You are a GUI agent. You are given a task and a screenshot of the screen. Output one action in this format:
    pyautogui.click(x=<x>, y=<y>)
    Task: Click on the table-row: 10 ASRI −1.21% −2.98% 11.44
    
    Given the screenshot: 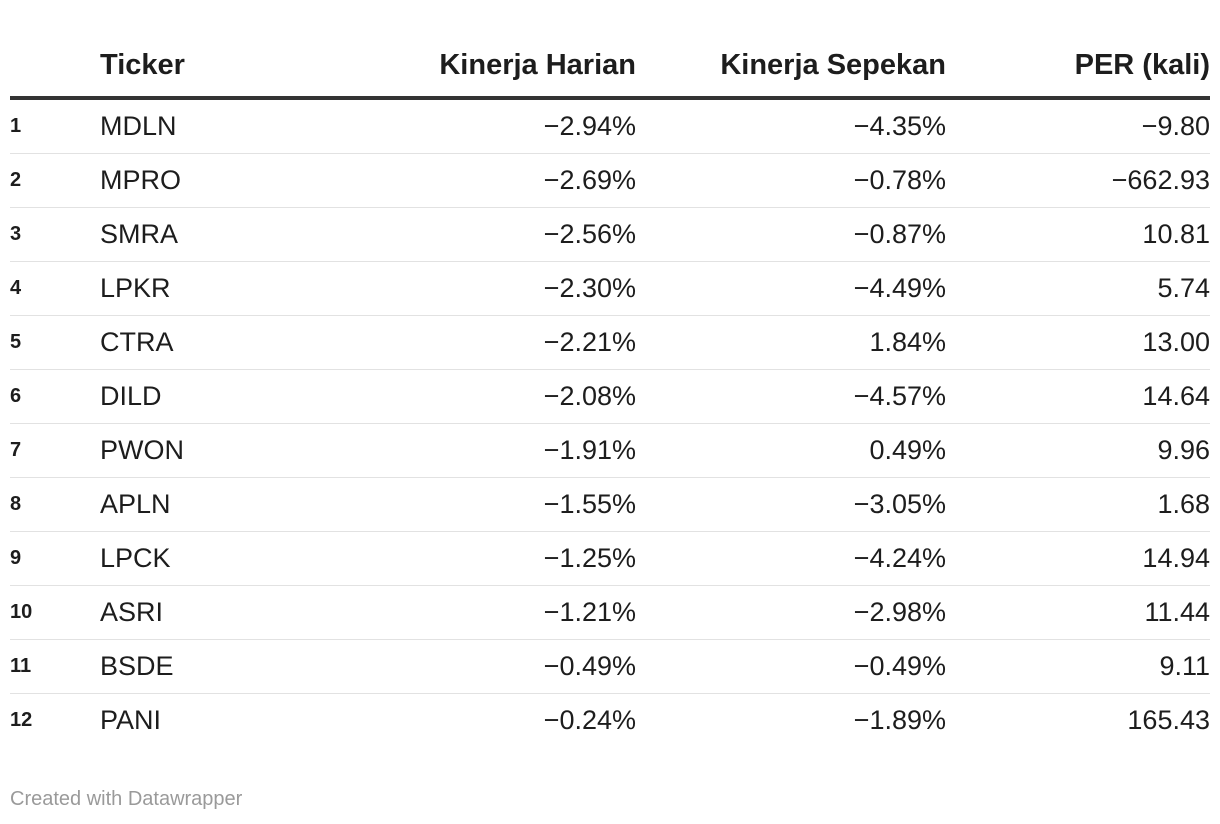 What is the action you would take?
    pyautogui.click(x=610, y=612)
    